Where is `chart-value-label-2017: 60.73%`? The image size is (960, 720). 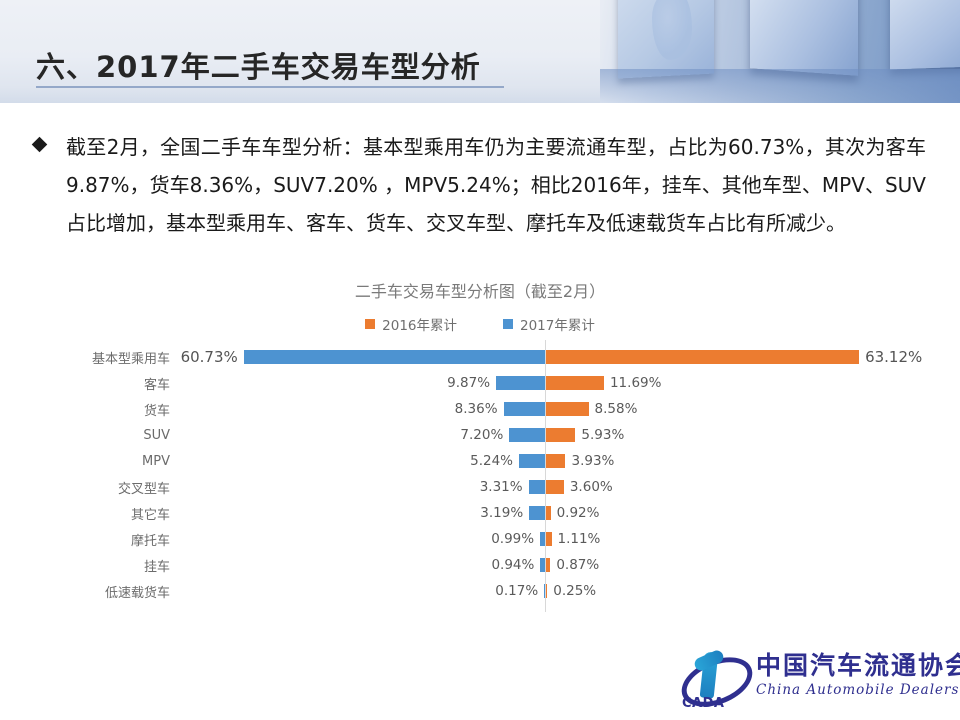 chart-value-label-2017: 60.73% is located at coordinates (209, 357).